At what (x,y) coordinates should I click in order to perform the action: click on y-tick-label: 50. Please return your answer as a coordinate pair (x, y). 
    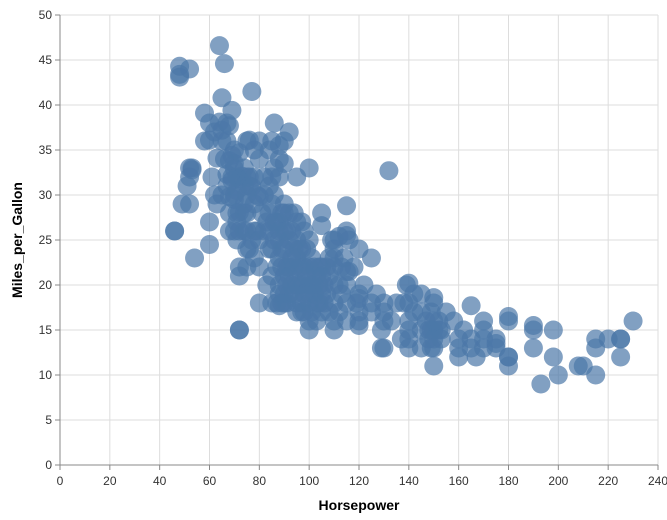
    Looking at the image, I should click on (46, 15).